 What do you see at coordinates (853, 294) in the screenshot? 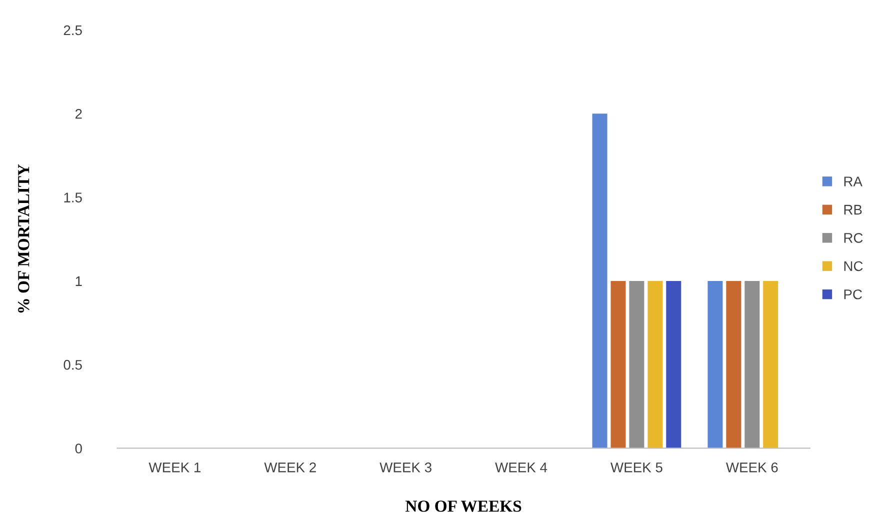
I see `legend-label: PC` at bounding box center [853, 294].